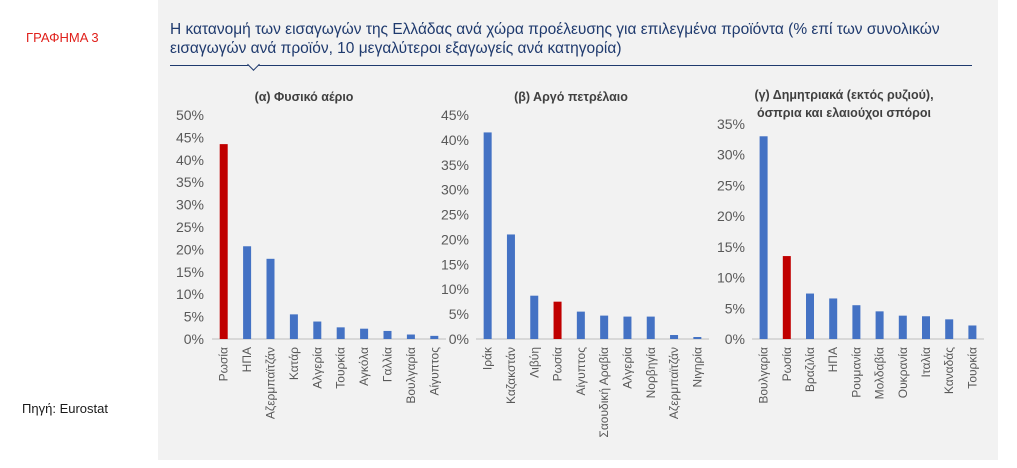 Image resolution: width=1017 pixels, height=468 pixels. What do you see at coordinates (735, 339) in the screenshot?
I see `cereals-y-tick-label: 0%` at bounding box center [735, 339].